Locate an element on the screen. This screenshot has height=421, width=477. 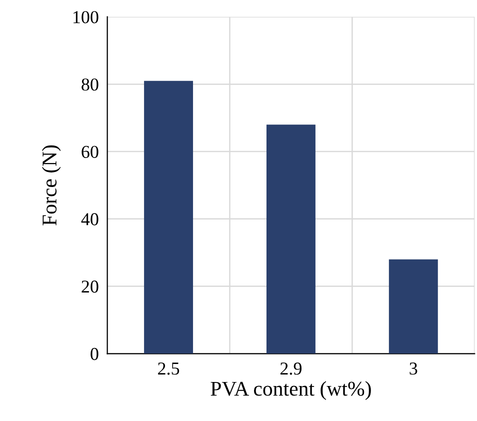
x-tick-label: 3 is located at coordinates (414, 368).